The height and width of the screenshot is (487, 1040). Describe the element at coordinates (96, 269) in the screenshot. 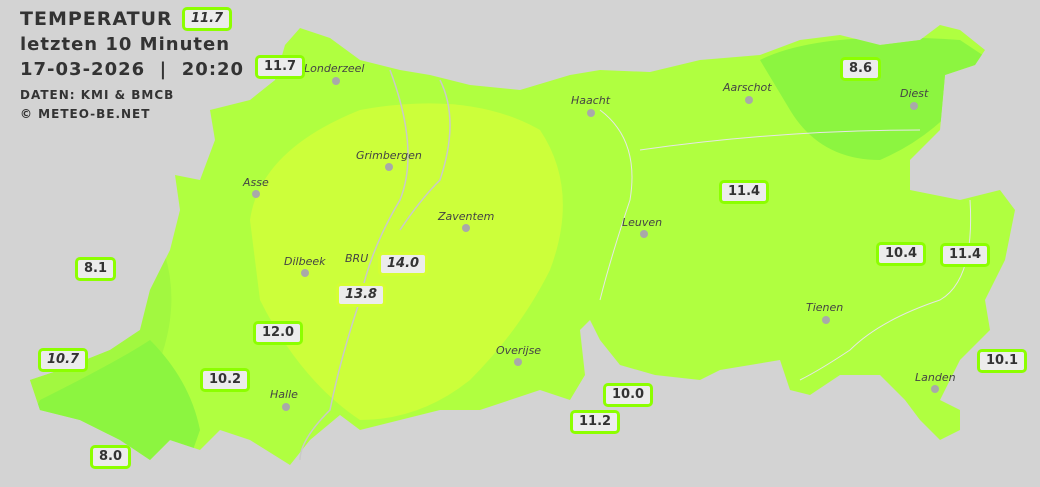

I see `station-temp: 8.1` at that location.